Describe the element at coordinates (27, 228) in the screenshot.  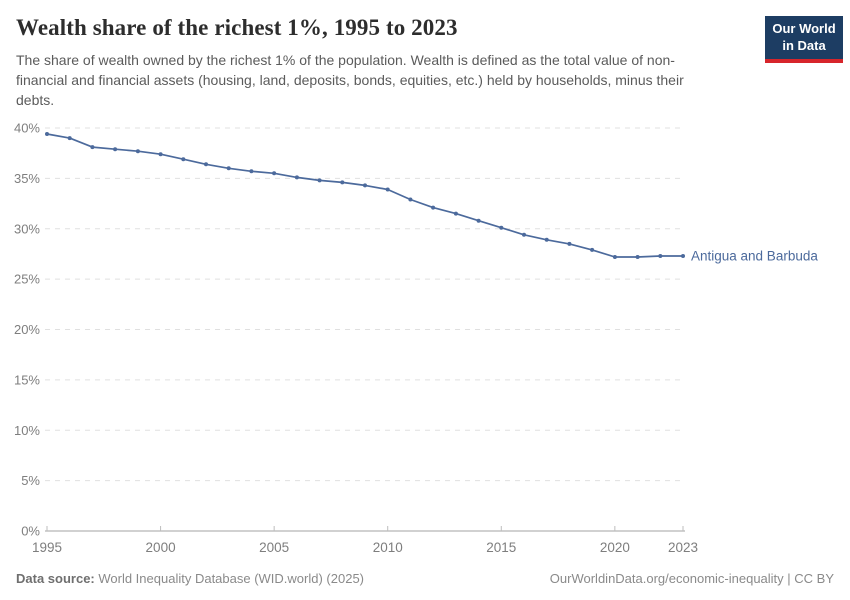
I see `y-axis-tick-label: 30%` at that location.